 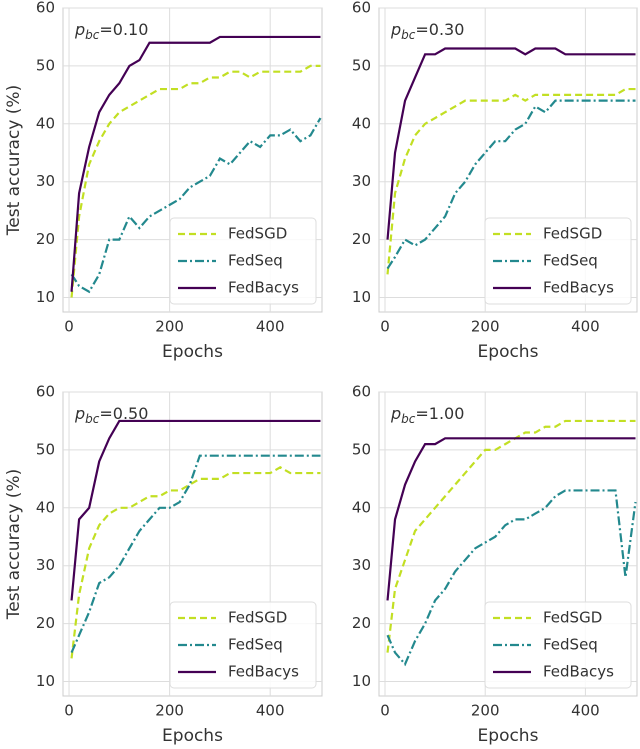 I want to click on annotation: pbc=0.50, so click(x=111, y=415).